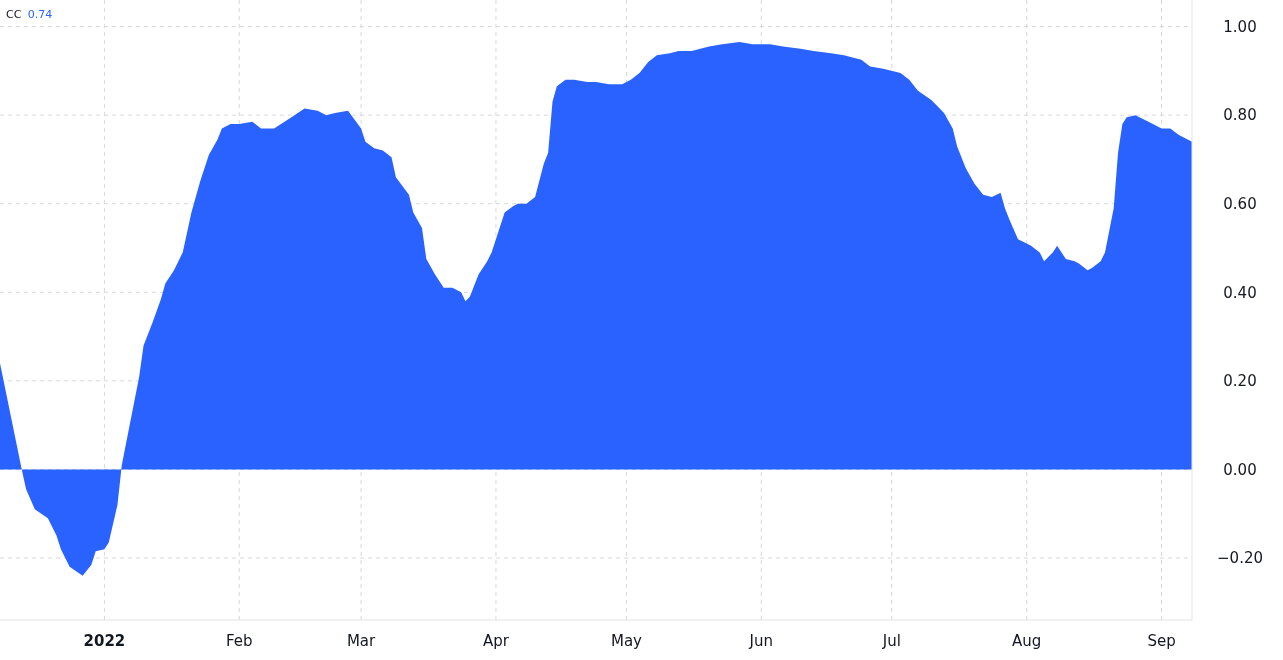 The image size is (1283, 660). I want to click on x-tick-label: Apr, so click(496, 641).